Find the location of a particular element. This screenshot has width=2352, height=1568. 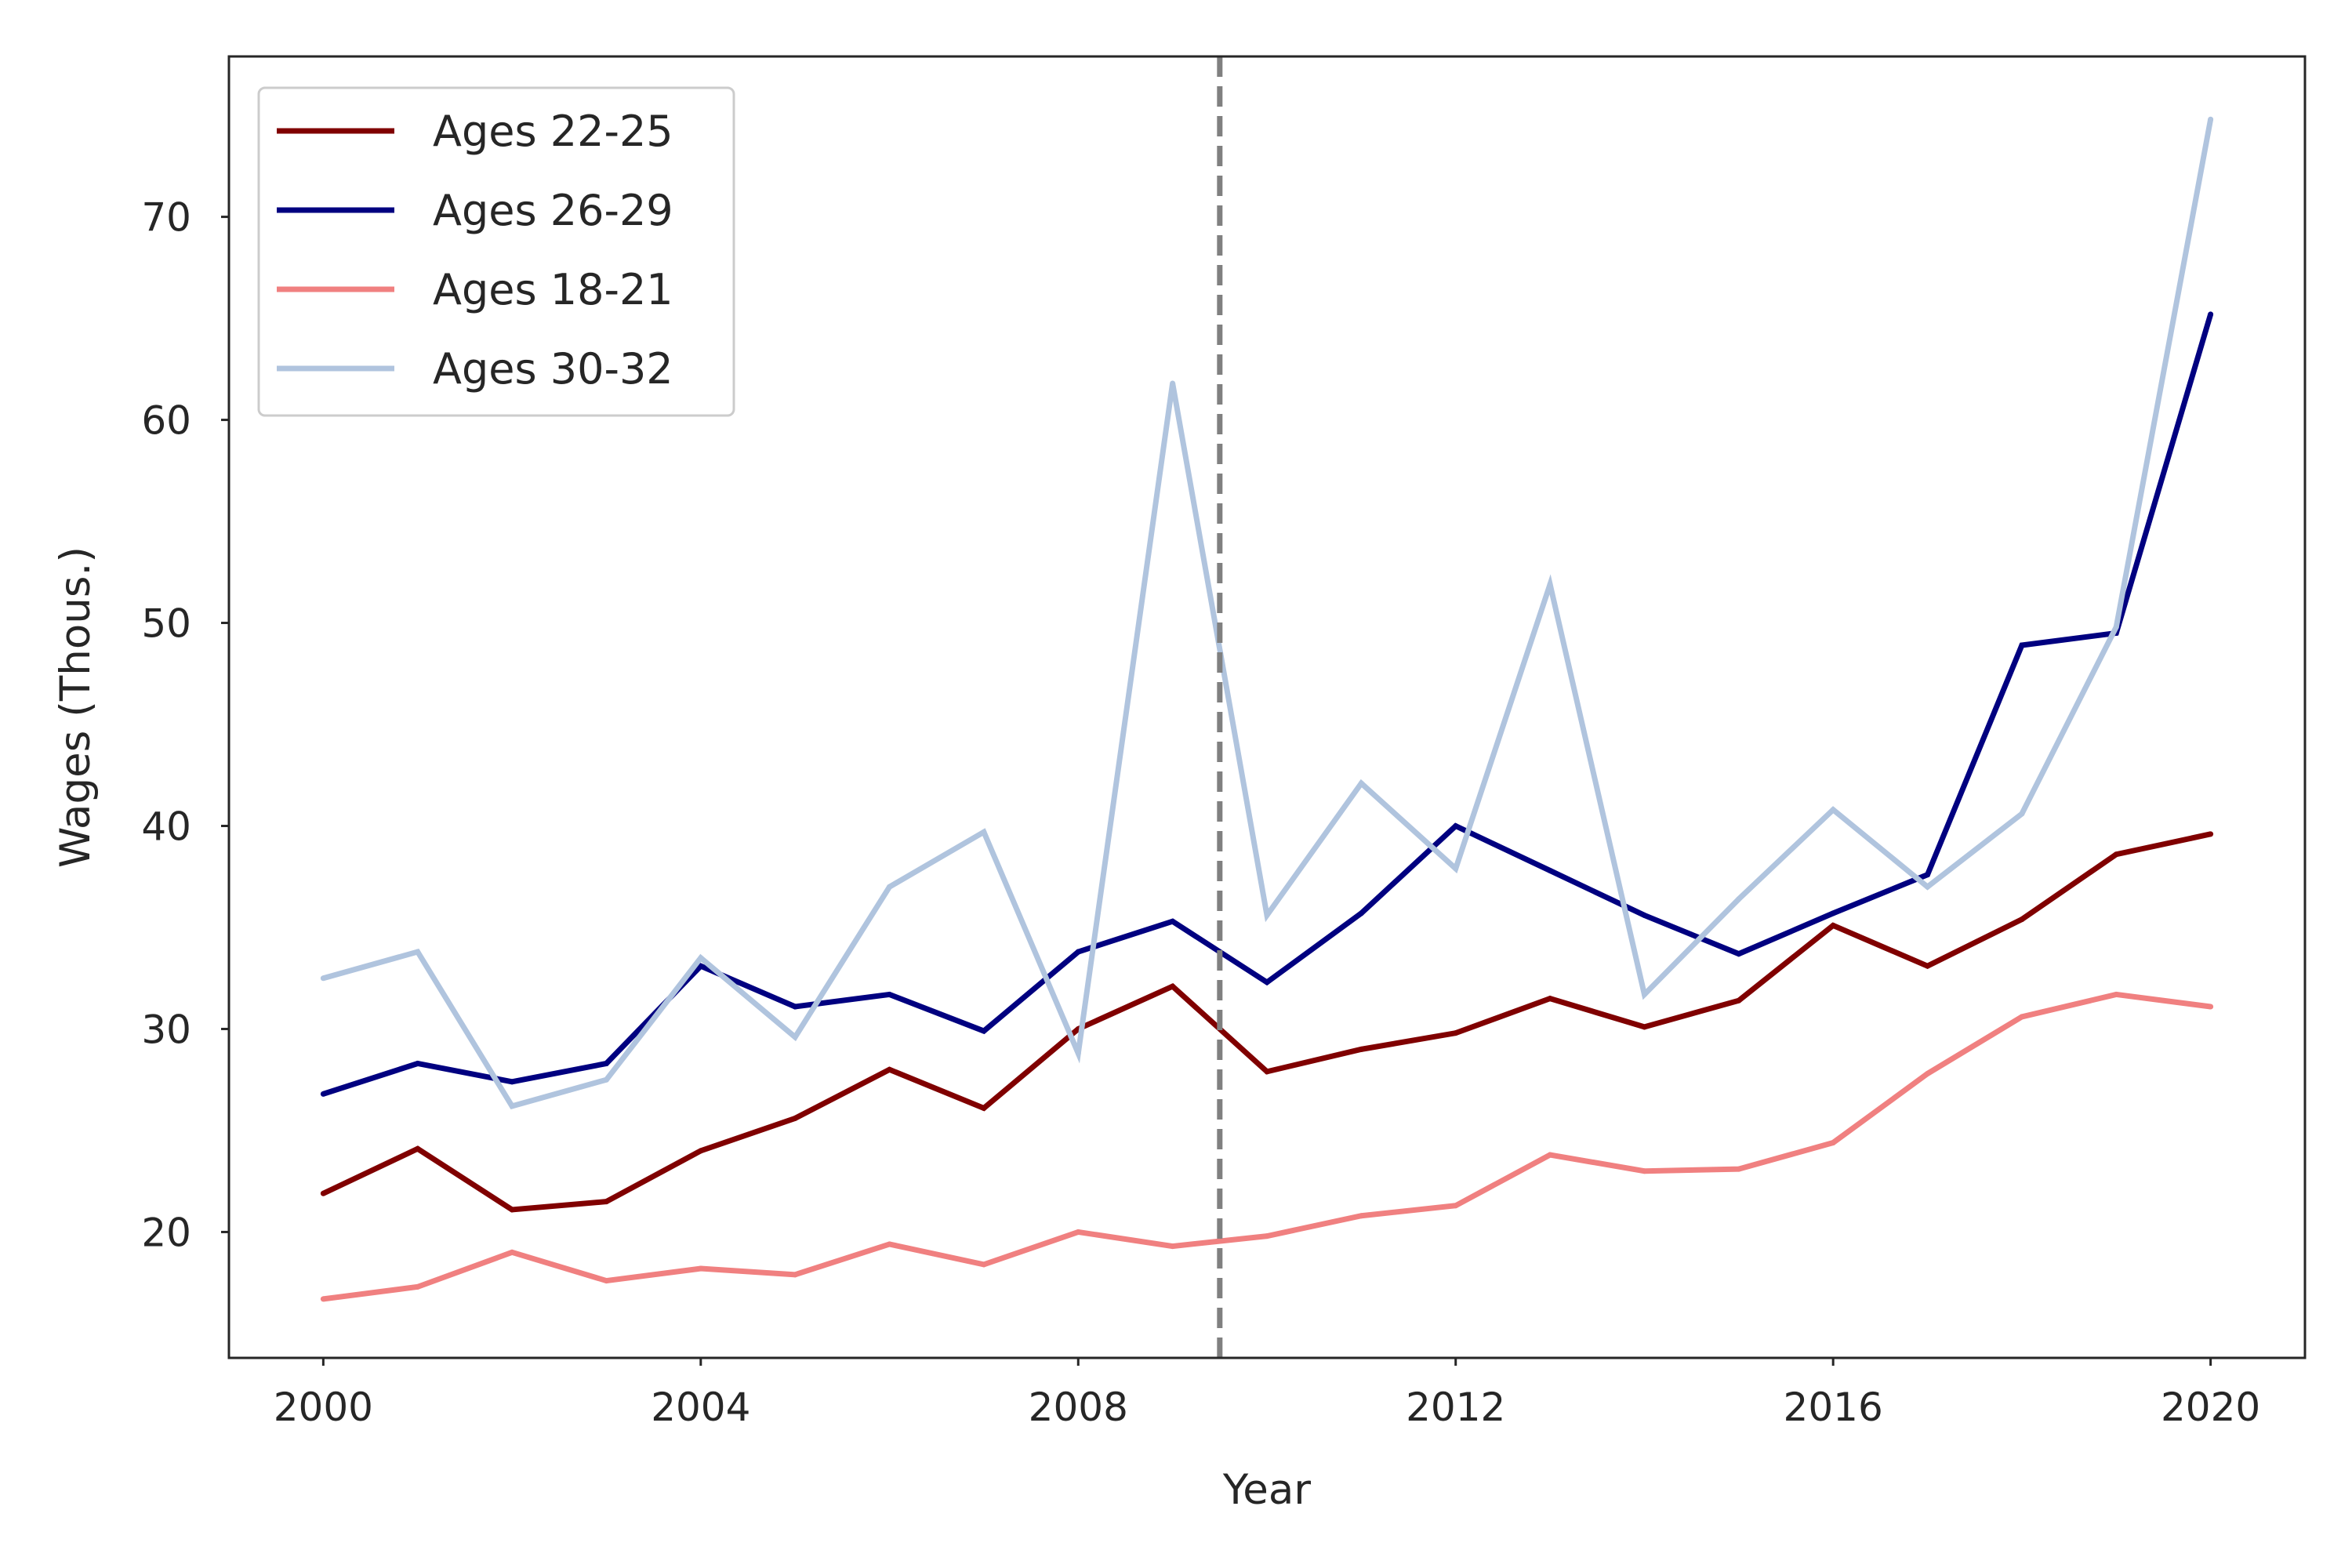

legend-label-ages-30-32: Ages 30-32 is located at coordinates (553, 369).